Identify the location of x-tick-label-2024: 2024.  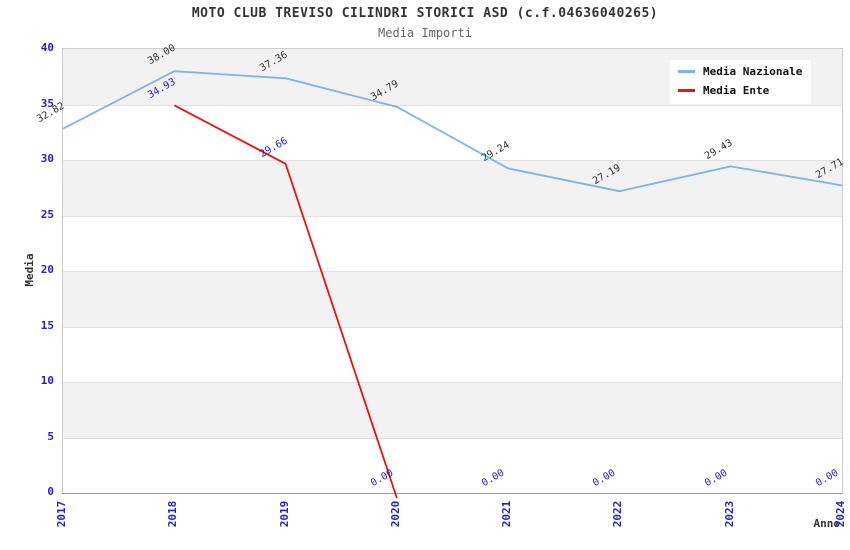
(840, 514).